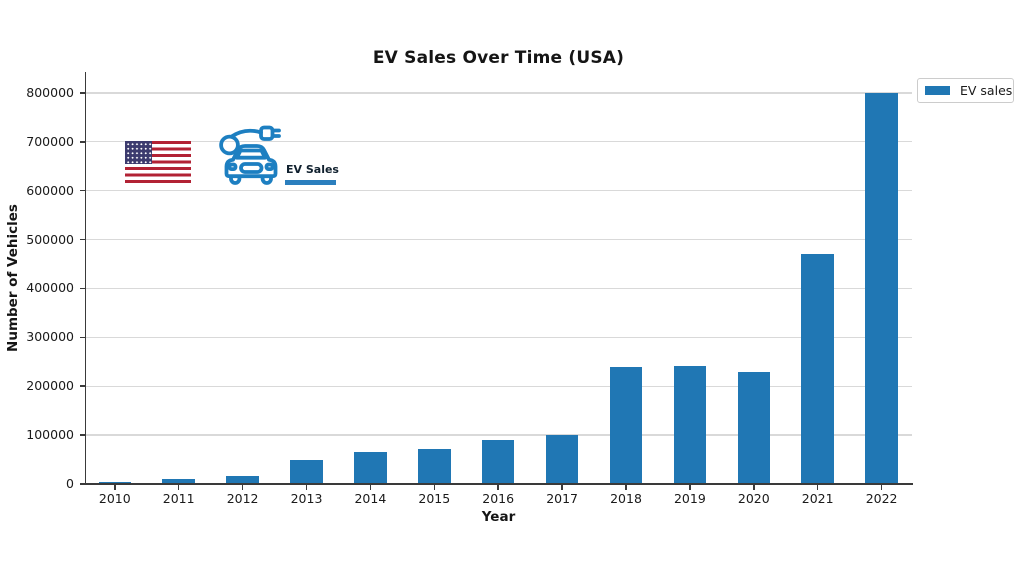  I want to click on x-tick-label: 2015, so click(434, 498).